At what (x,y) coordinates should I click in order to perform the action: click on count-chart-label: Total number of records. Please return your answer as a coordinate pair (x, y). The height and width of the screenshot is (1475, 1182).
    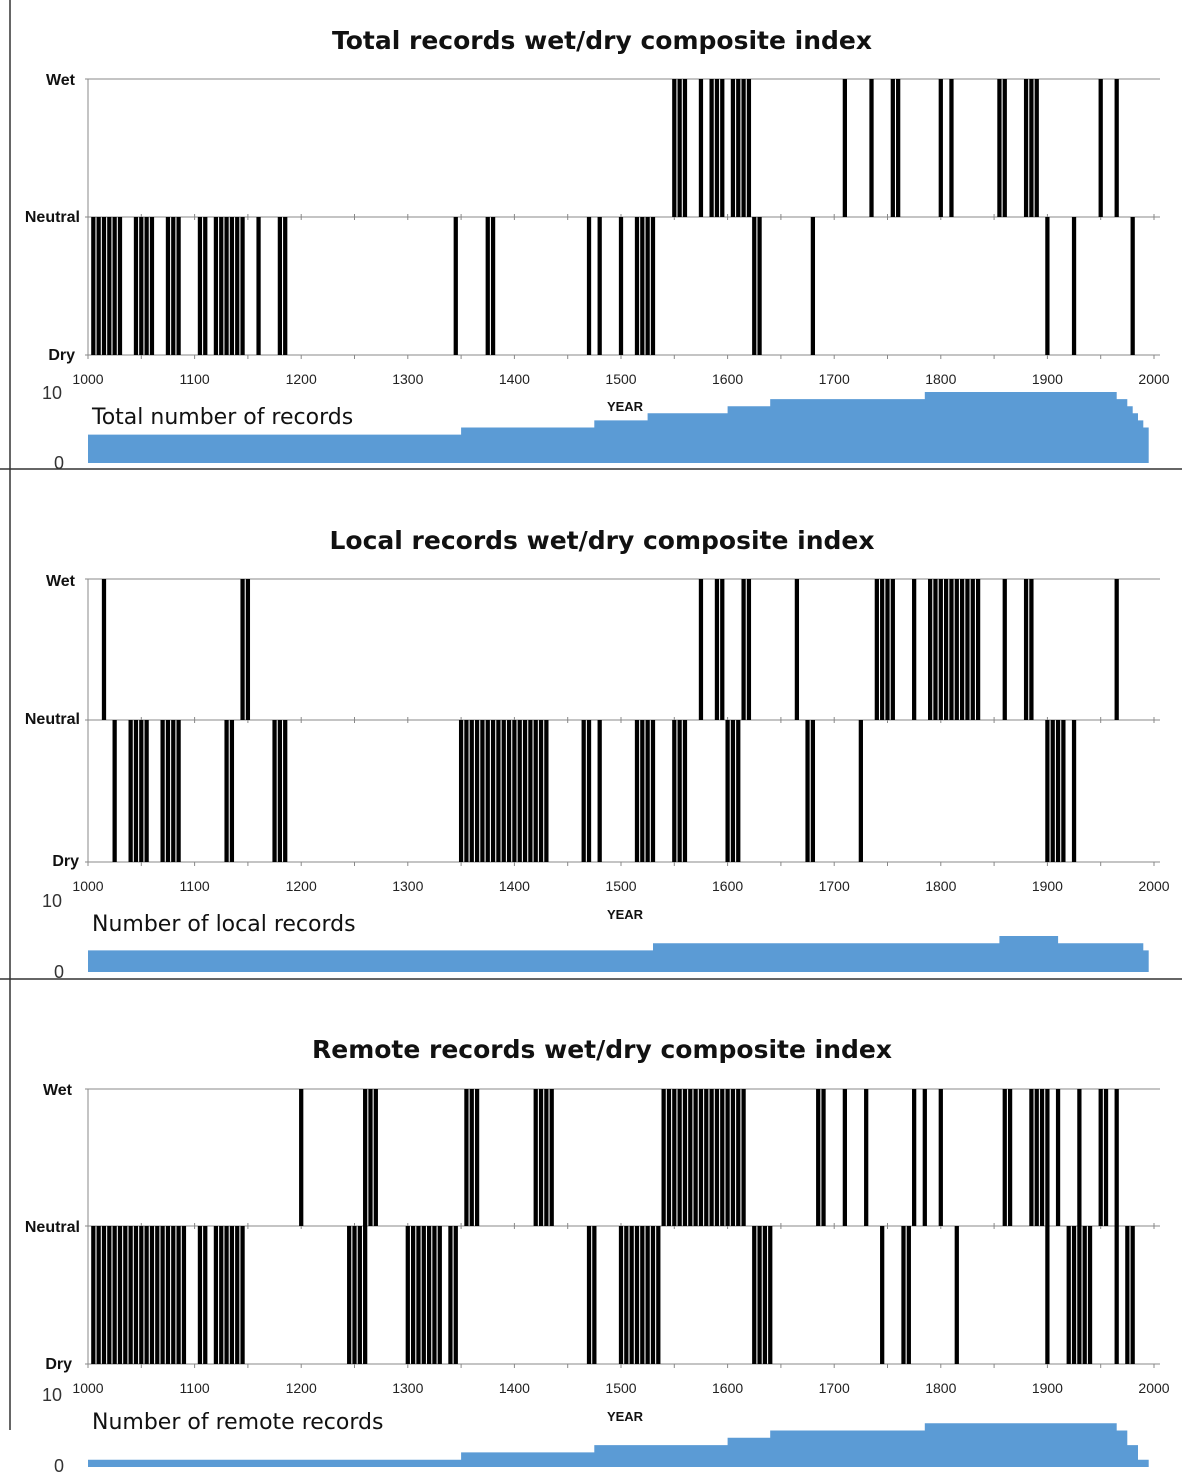
    Looking at the image, I should click on (222, 417).